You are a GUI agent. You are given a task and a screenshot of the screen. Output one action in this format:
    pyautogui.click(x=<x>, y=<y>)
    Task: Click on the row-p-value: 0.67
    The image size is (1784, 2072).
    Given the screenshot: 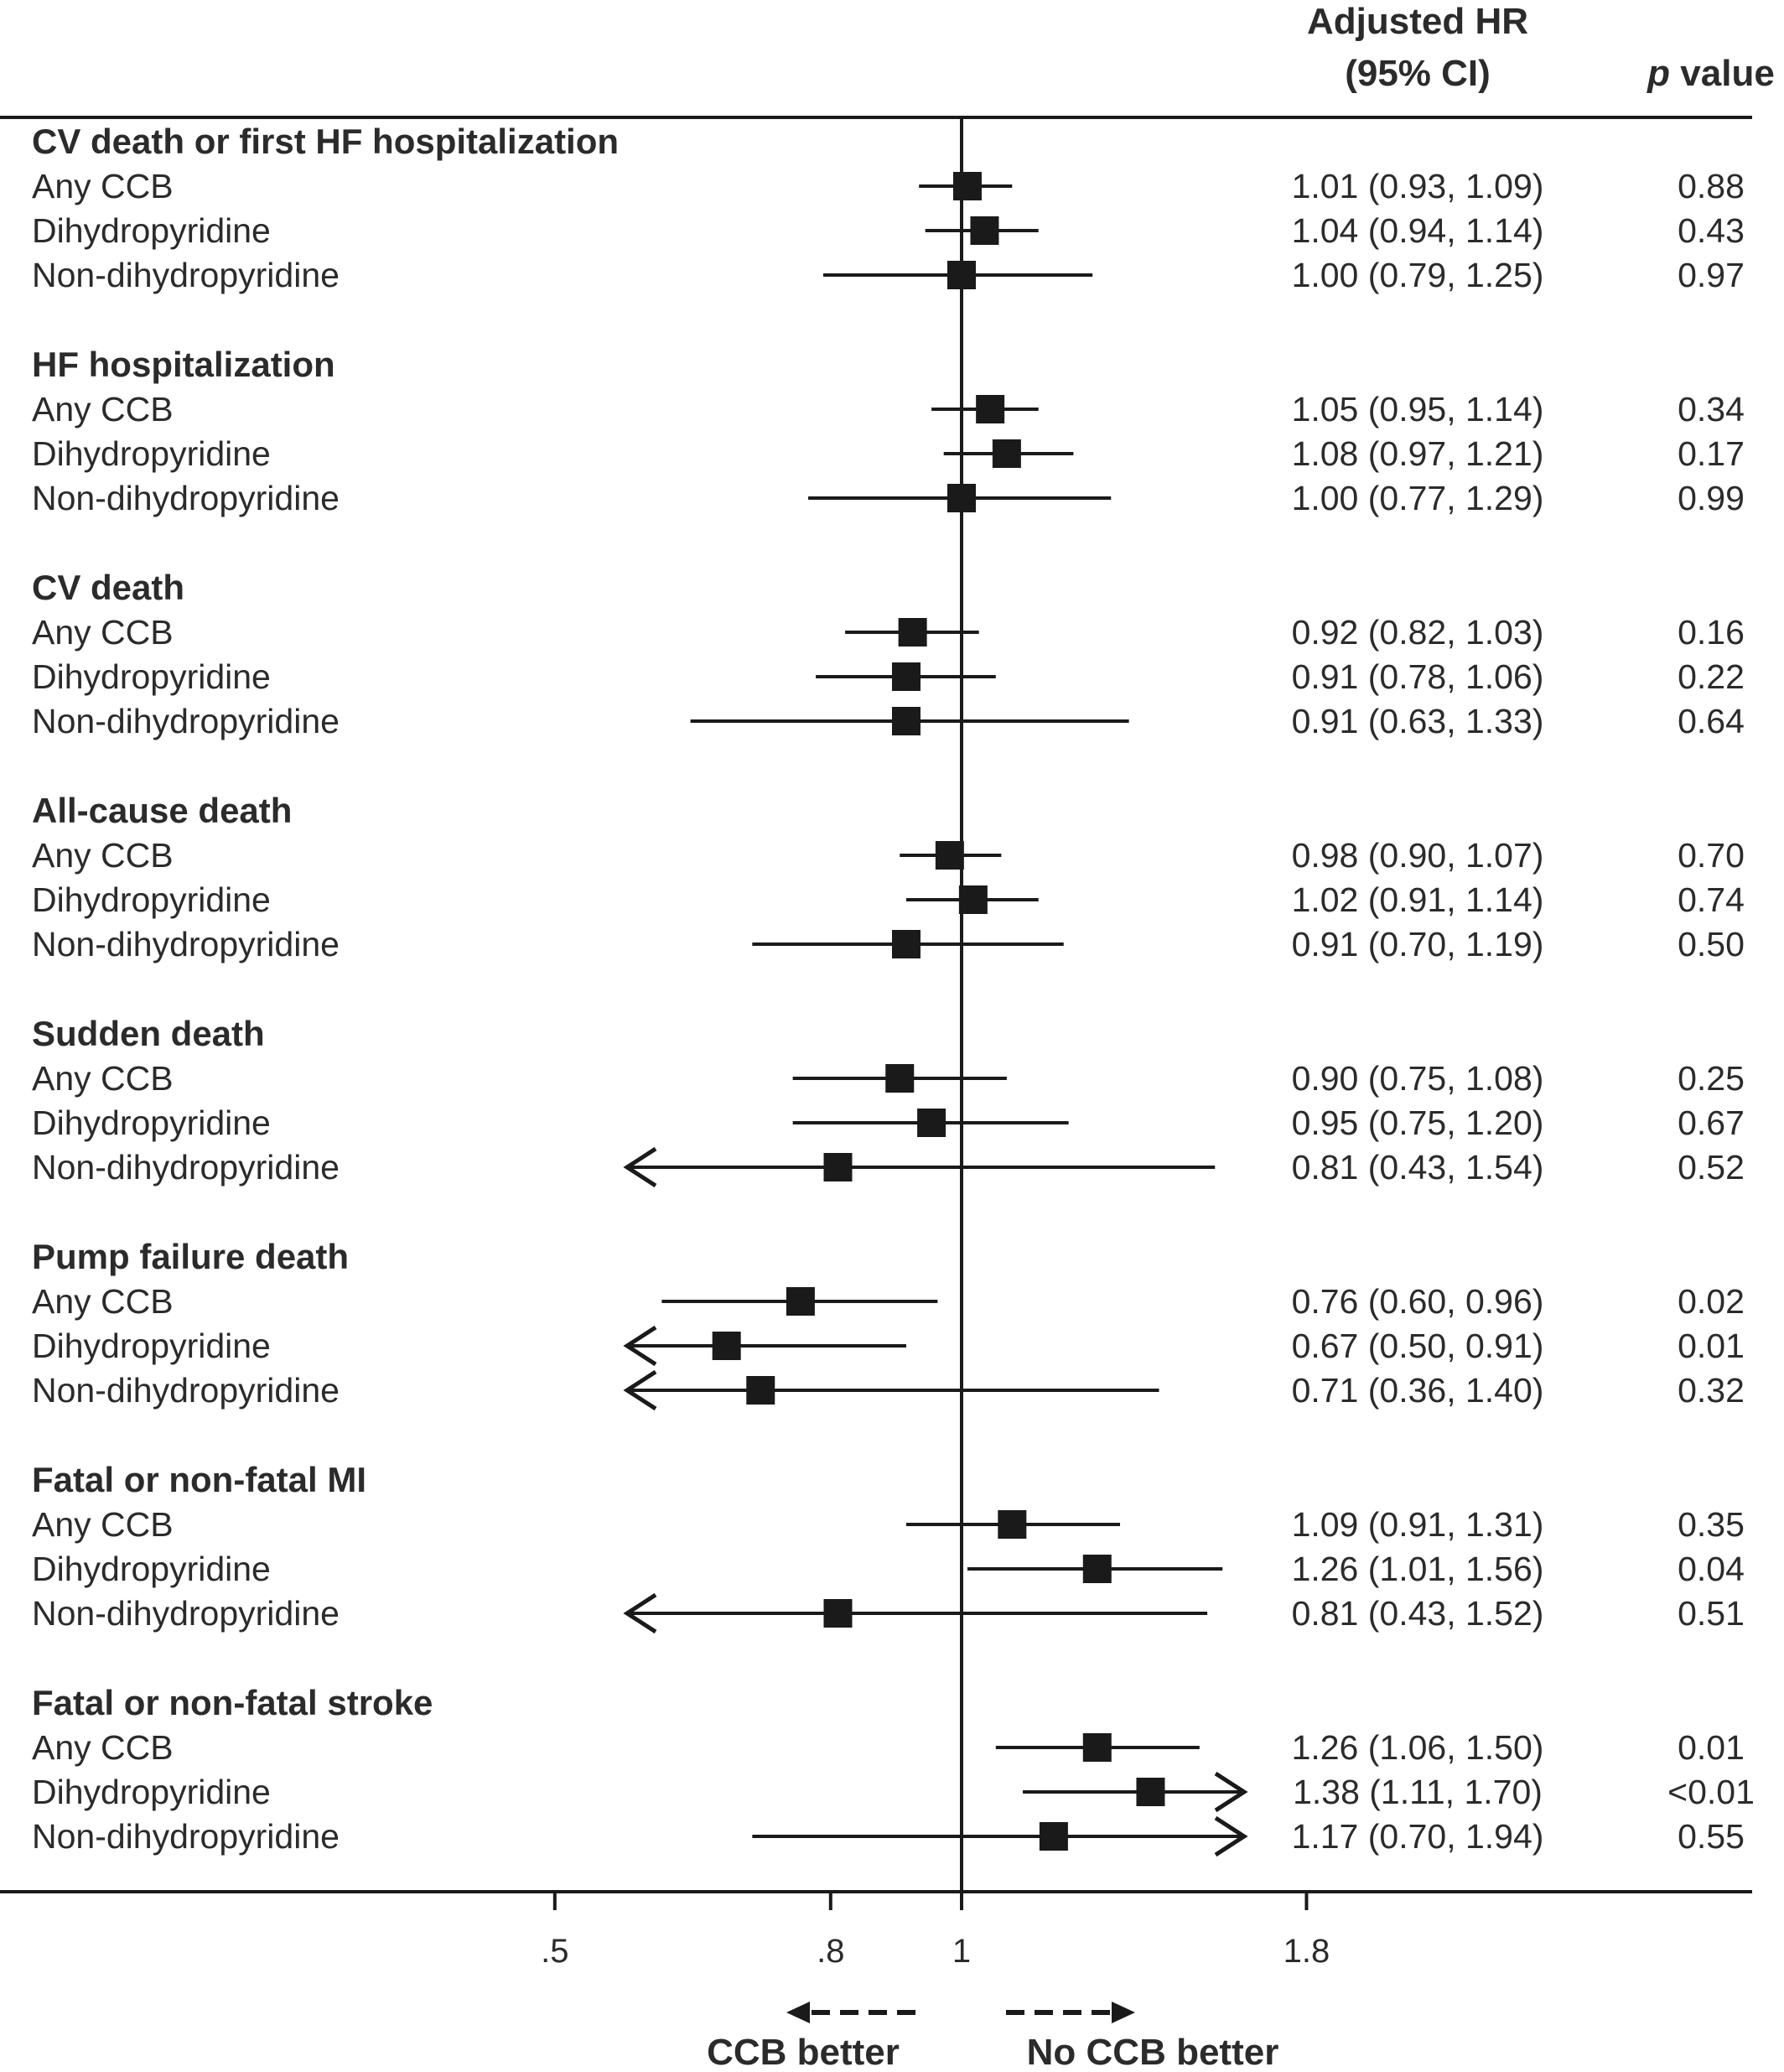 What is the action you would take?
    pyautogui.click(x=1711, y=1123)
    